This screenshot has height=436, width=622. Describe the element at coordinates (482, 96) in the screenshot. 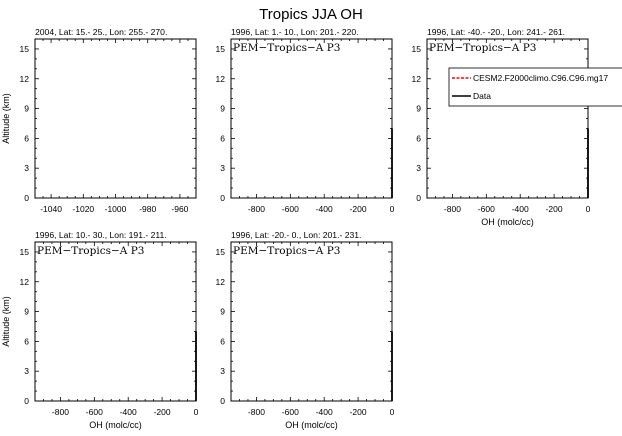

I see `legend-label: Data` at that location.